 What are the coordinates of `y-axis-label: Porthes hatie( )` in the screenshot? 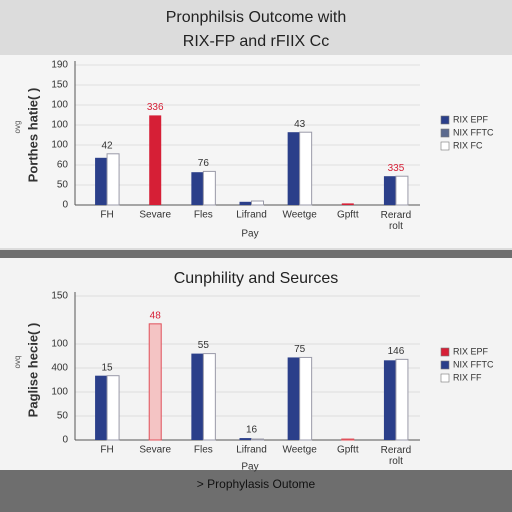 It's located at (32, 135).